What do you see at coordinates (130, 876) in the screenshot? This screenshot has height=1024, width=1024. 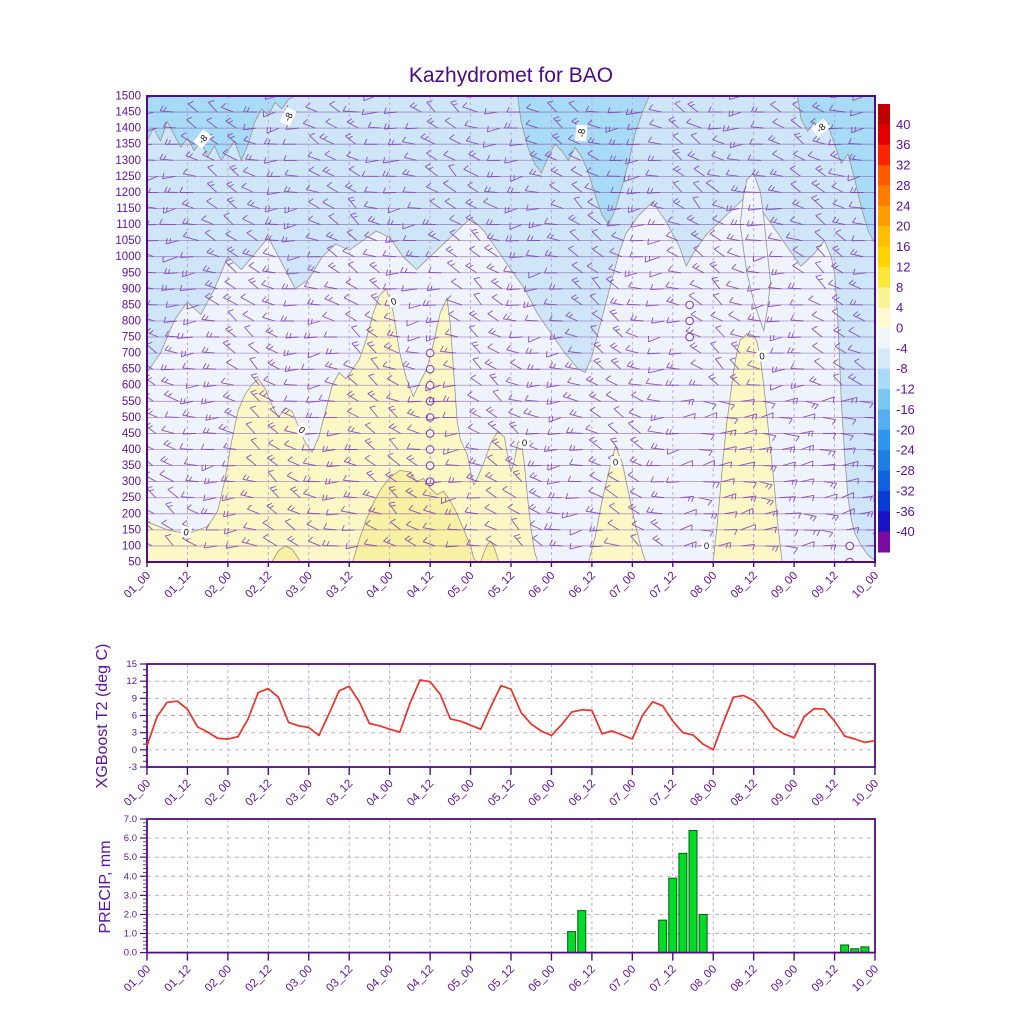 I see `y-tick-label: 4.0` at bounding box center [130, 876].